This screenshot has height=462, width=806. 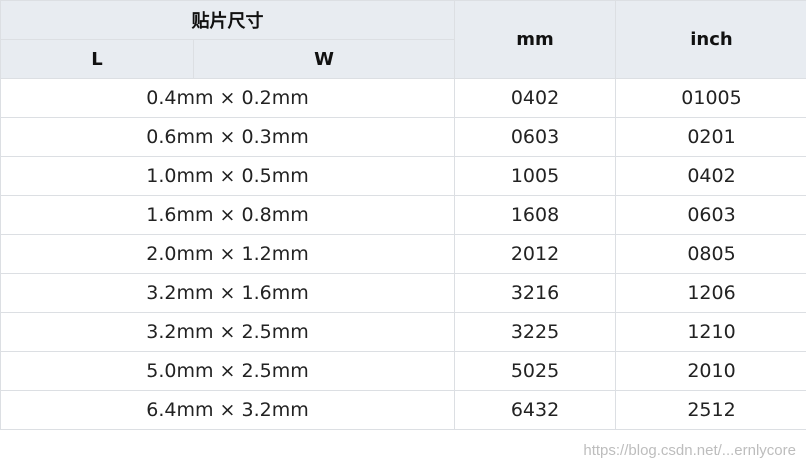 I want to click on mm-code-cell: 1608, so click(x=535, y=215).